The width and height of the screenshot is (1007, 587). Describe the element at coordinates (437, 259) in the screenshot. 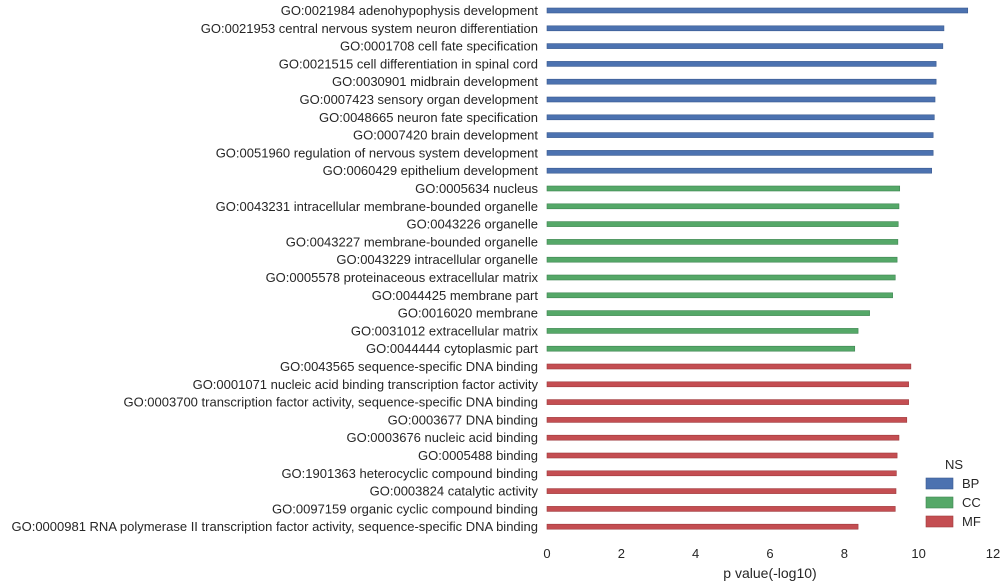

I see `category-label-14: GO:0043229 intracellular organelle` at that location.